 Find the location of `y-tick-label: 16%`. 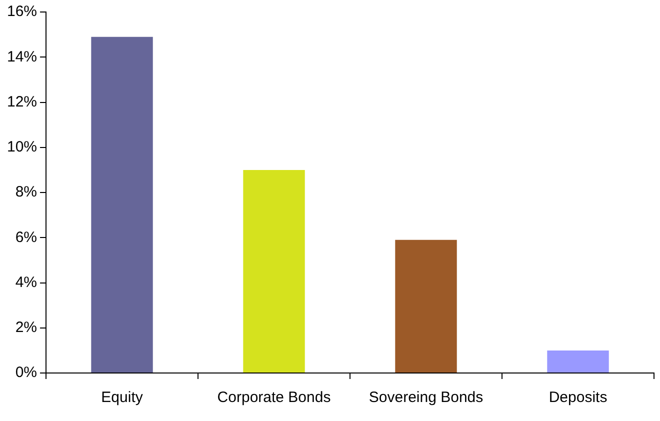

y-tick-label: 16% is located at coordinates (22, 11).